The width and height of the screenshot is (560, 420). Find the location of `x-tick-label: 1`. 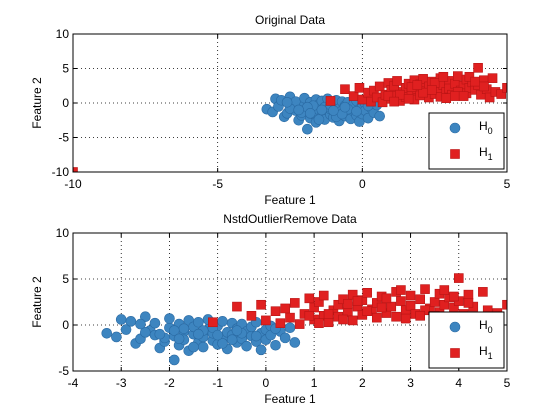

x-tick-label: 1 is located at coordinates (314, 383).